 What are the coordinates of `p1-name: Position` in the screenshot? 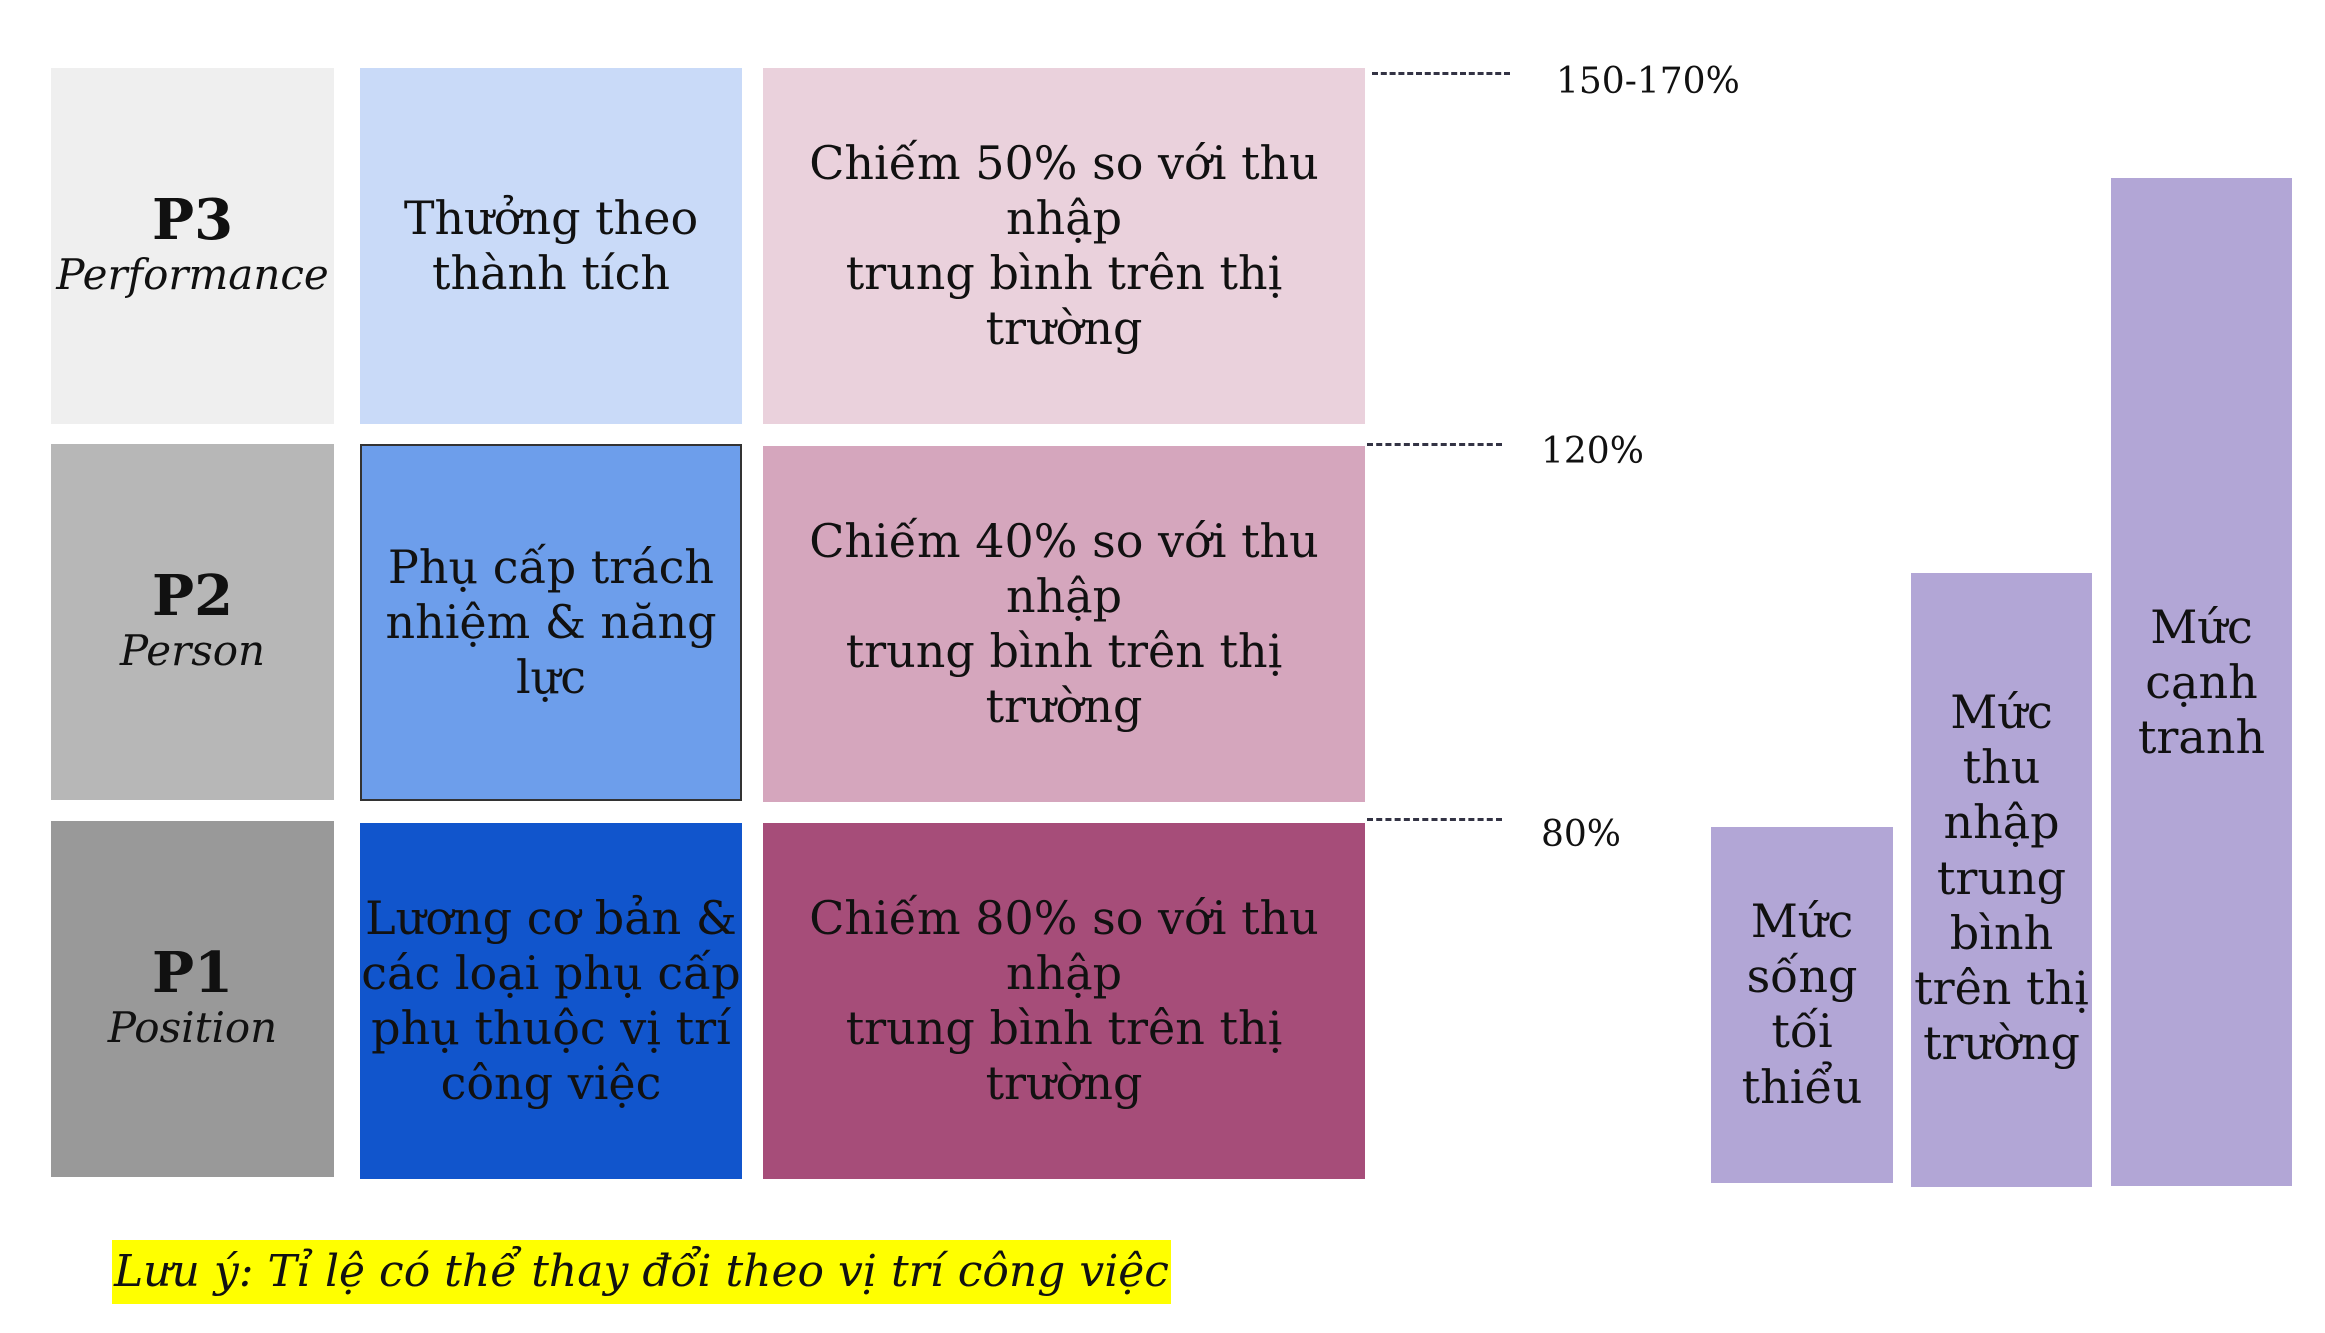 It's located at (192, 1028).